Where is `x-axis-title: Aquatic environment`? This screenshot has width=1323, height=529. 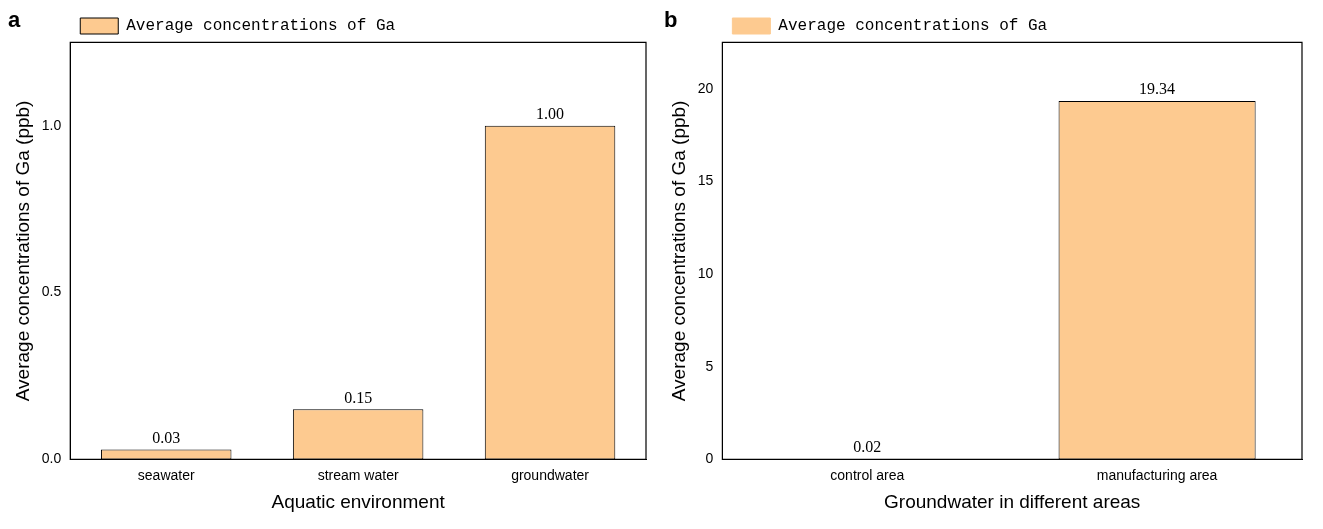
x-axis-title: Aquatic environment is located at coordinates (358, 501).